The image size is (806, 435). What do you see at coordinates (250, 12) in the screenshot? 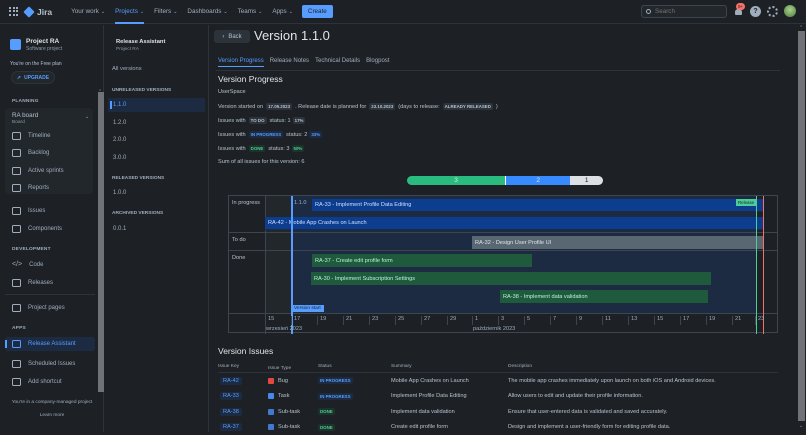
I see `nav-teams: Teams⌄` at bounding box center [250, 12].